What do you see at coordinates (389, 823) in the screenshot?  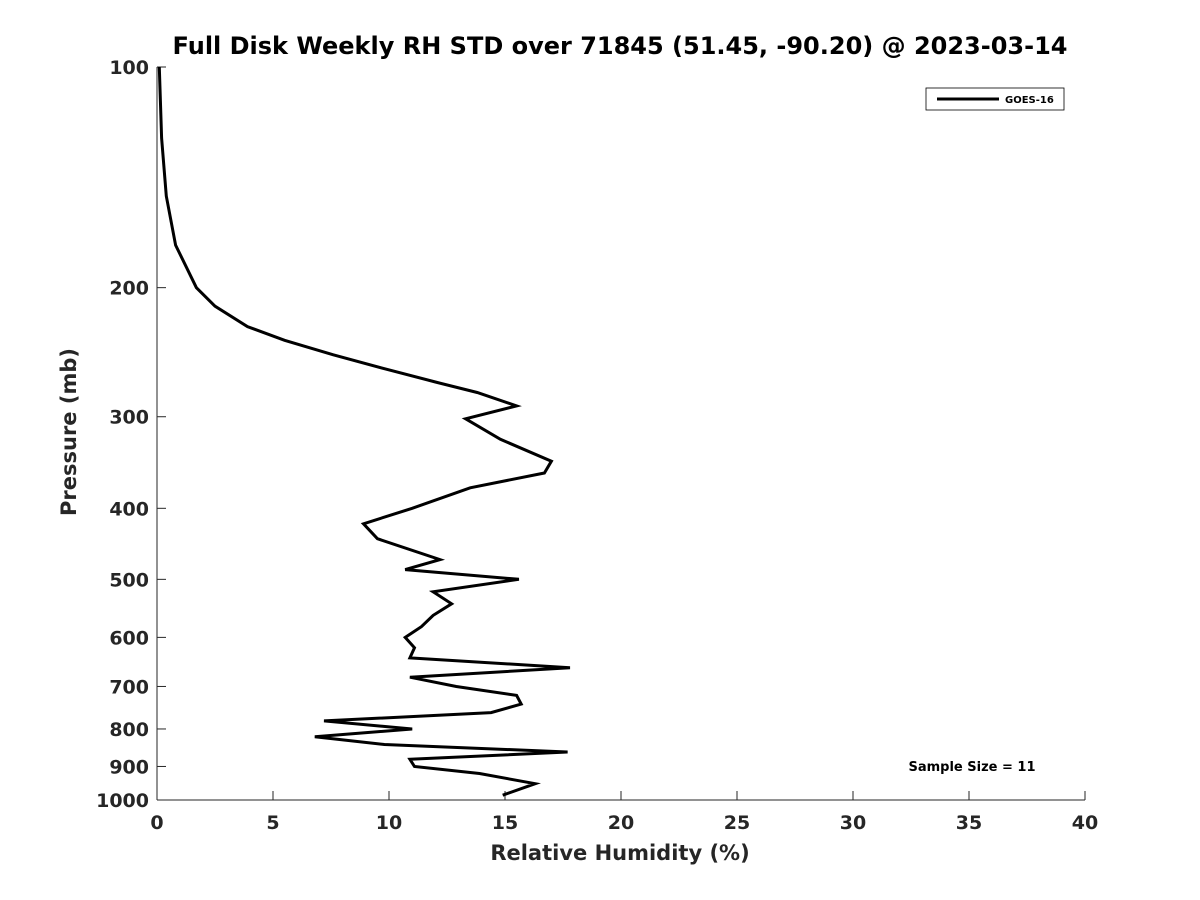 I see `x-tick-label: 10` at bounding box center [389, 823].